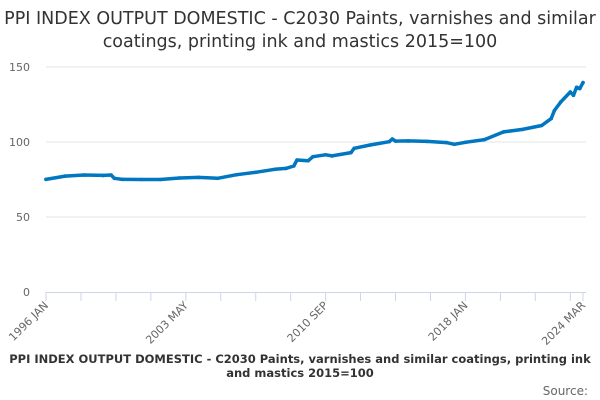 This screenshot has height=400, width=600. I want to click on x-tick-label: 2024 MAR, so click(563, 323).